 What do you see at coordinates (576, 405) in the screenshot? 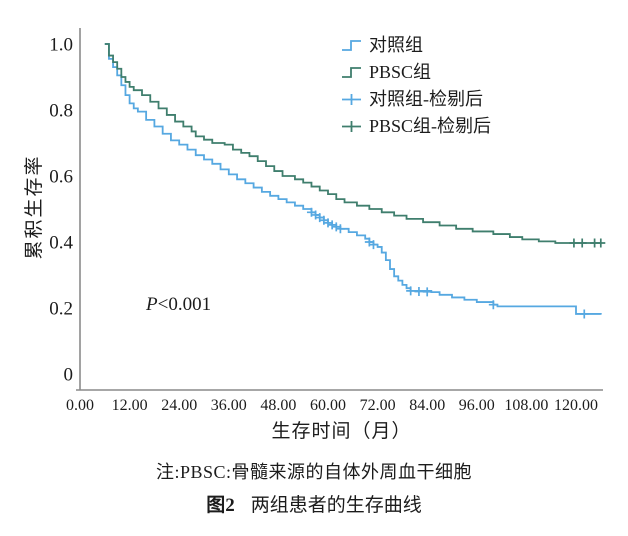
I see `x-tick-label: 120.00` at bounding box center [576, 405].